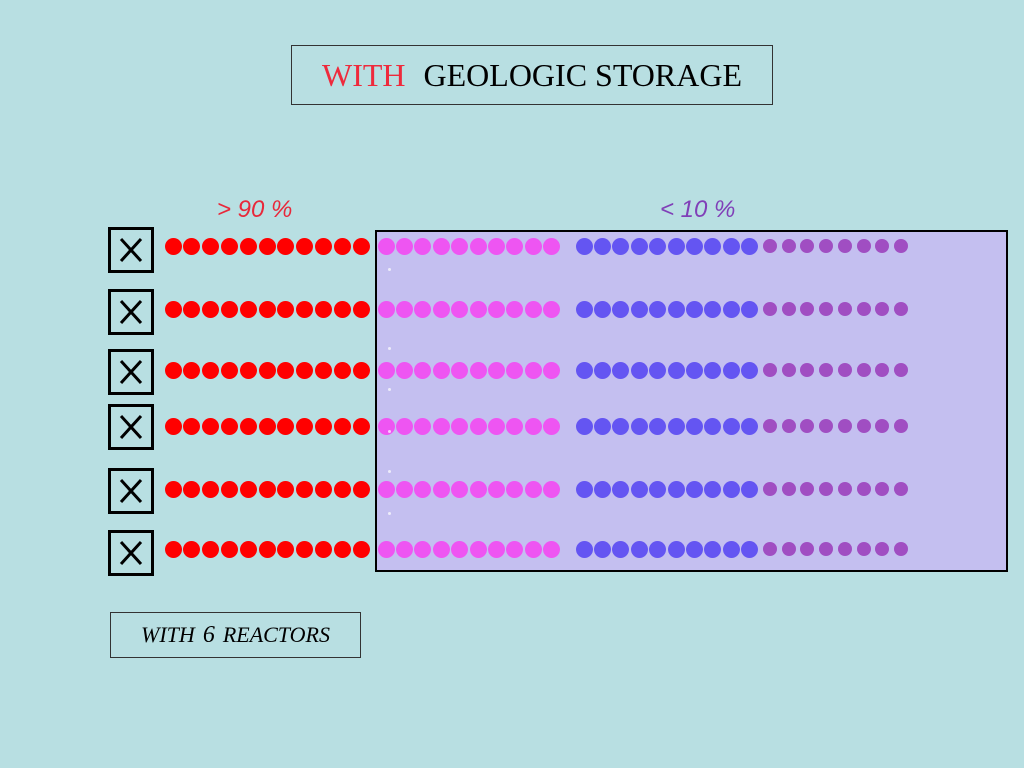 This screenshot has height=768, width=1024. I want to click on high-percentage-label: > 90 %, so click(255, 209).